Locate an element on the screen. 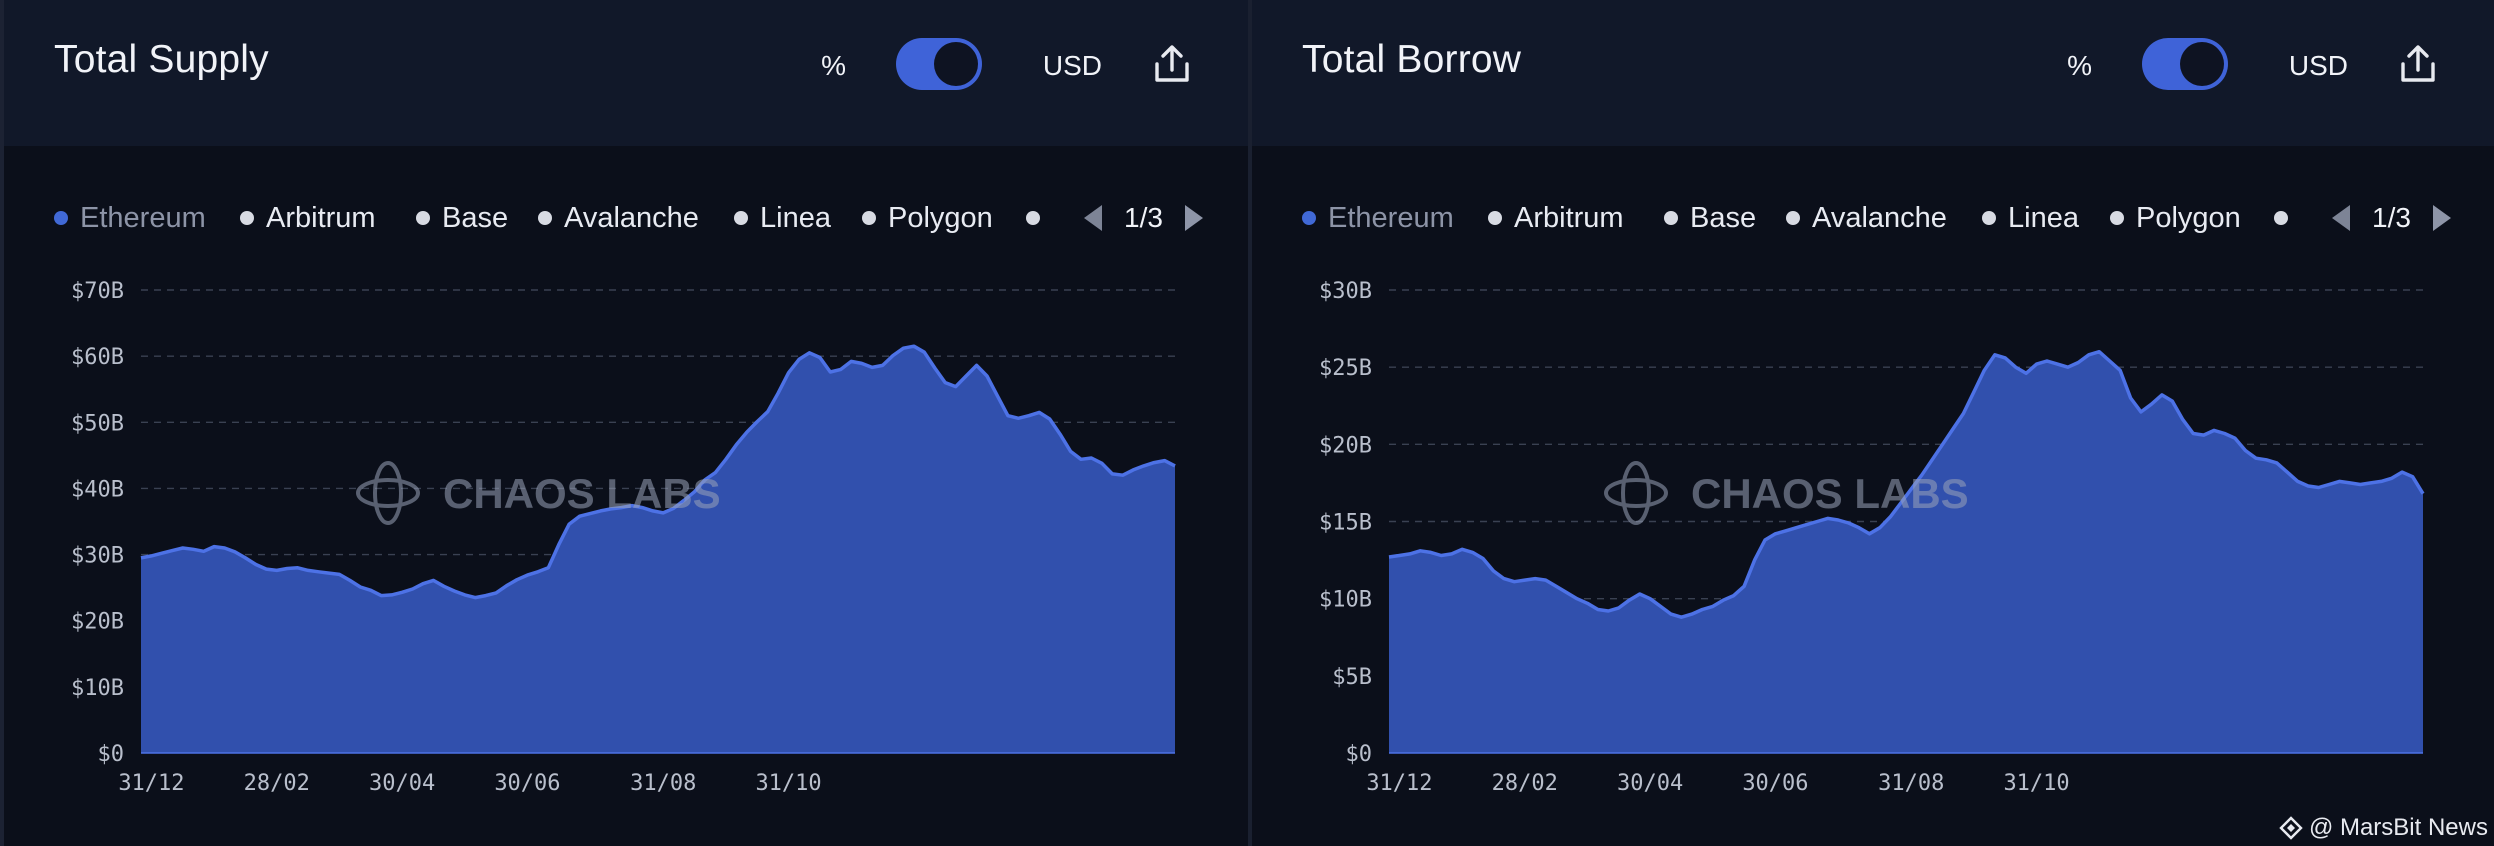 The image size is (2494, 846). source-watermark: @ MarsBit News is located at coordinates (2383, 828).